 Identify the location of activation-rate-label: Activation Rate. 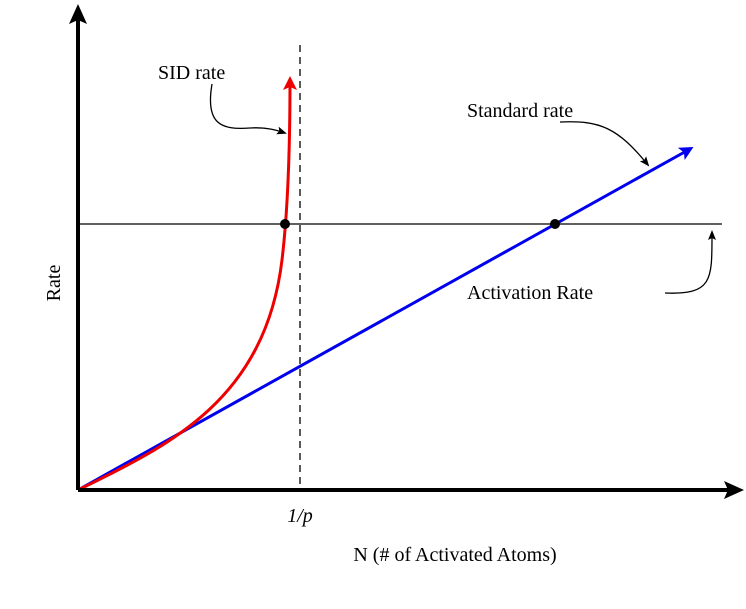
(530, 293).